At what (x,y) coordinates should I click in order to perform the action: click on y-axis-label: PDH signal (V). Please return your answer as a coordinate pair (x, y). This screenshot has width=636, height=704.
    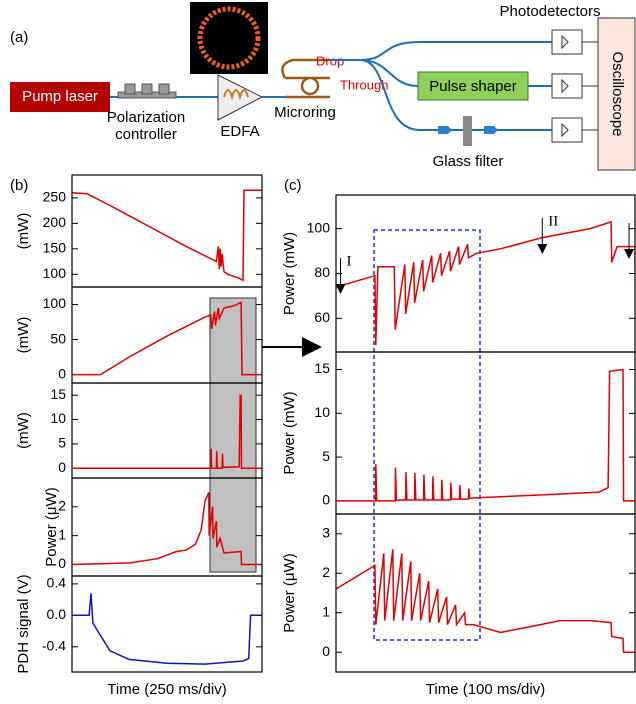
    Looking at the image, I should click on (23, 623).